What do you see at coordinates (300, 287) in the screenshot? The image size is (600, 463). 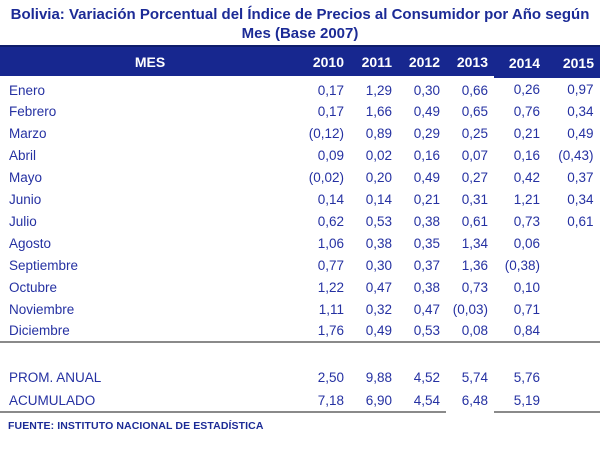 I see `table-row-octubre: Octubre 1,22 0,47 0,38 0,73 0,10` at bounding box center [300, 287].